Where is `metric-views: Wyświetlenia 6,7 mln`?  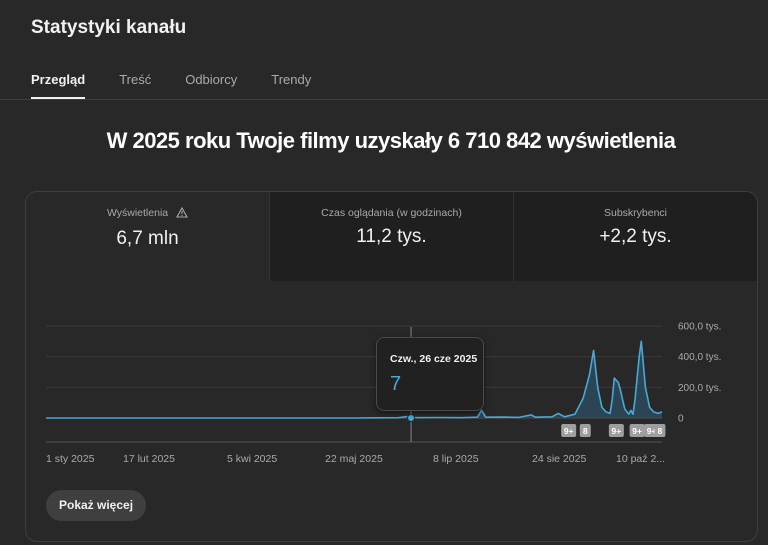 metric-views: Wyświetlenia 6,7 mln is located at coordinates (147, 236).